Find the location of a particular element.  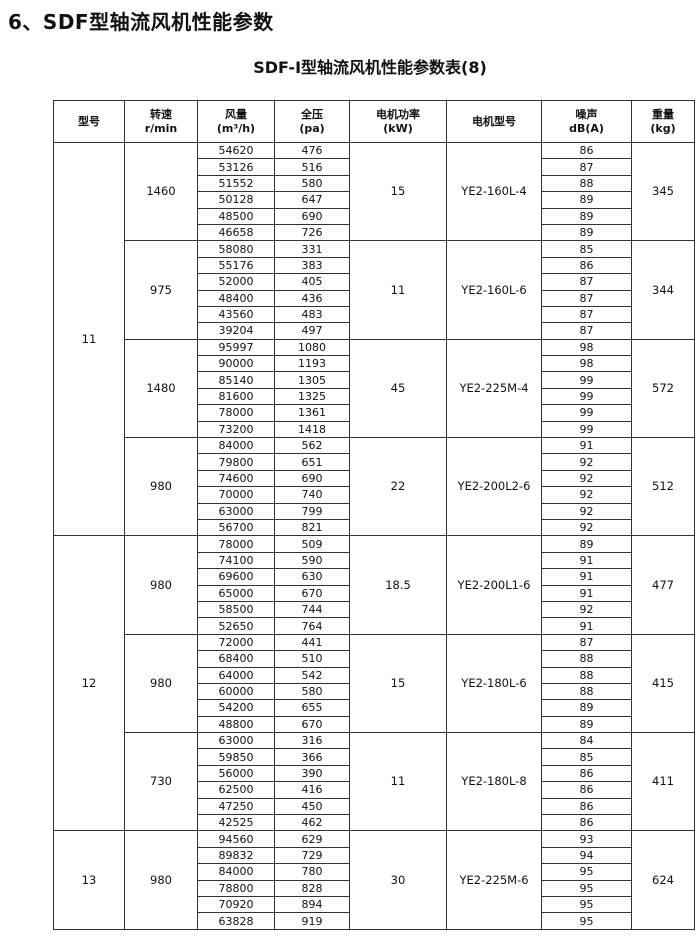

airflow-cell: 53126 is located at coordinates (236, 167).